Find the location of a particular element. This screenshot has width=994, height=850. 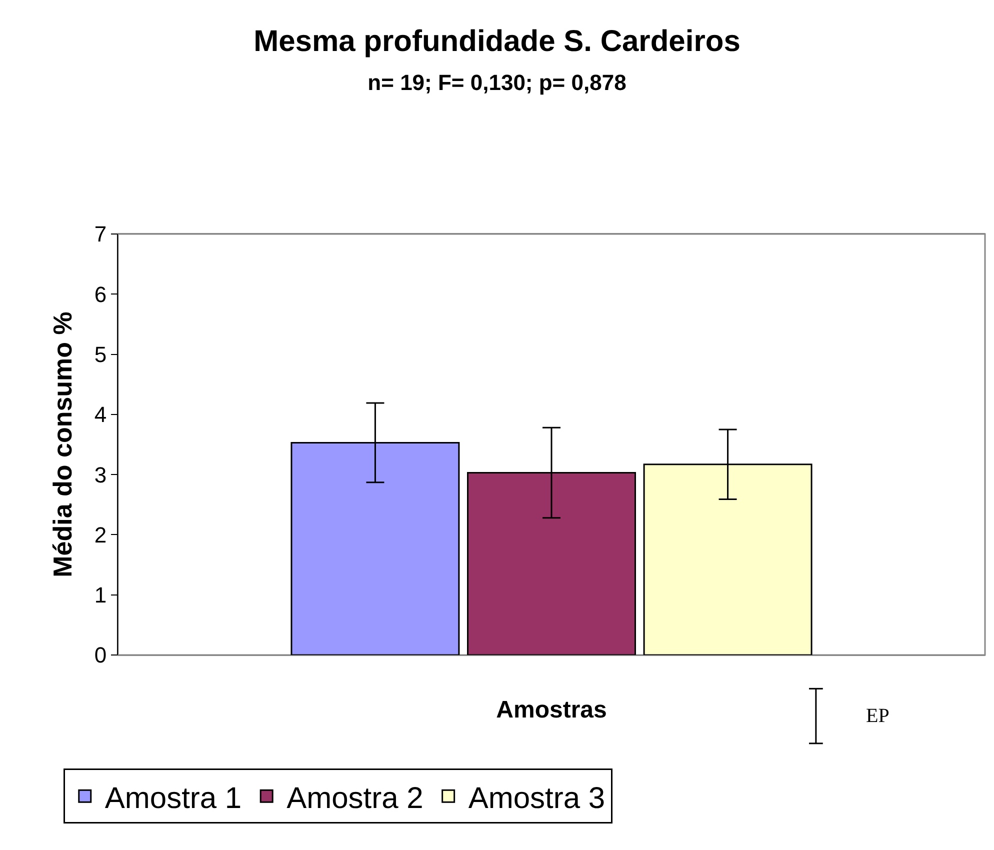

x-axis-title: Amostras is located at coordinates (551, 710).